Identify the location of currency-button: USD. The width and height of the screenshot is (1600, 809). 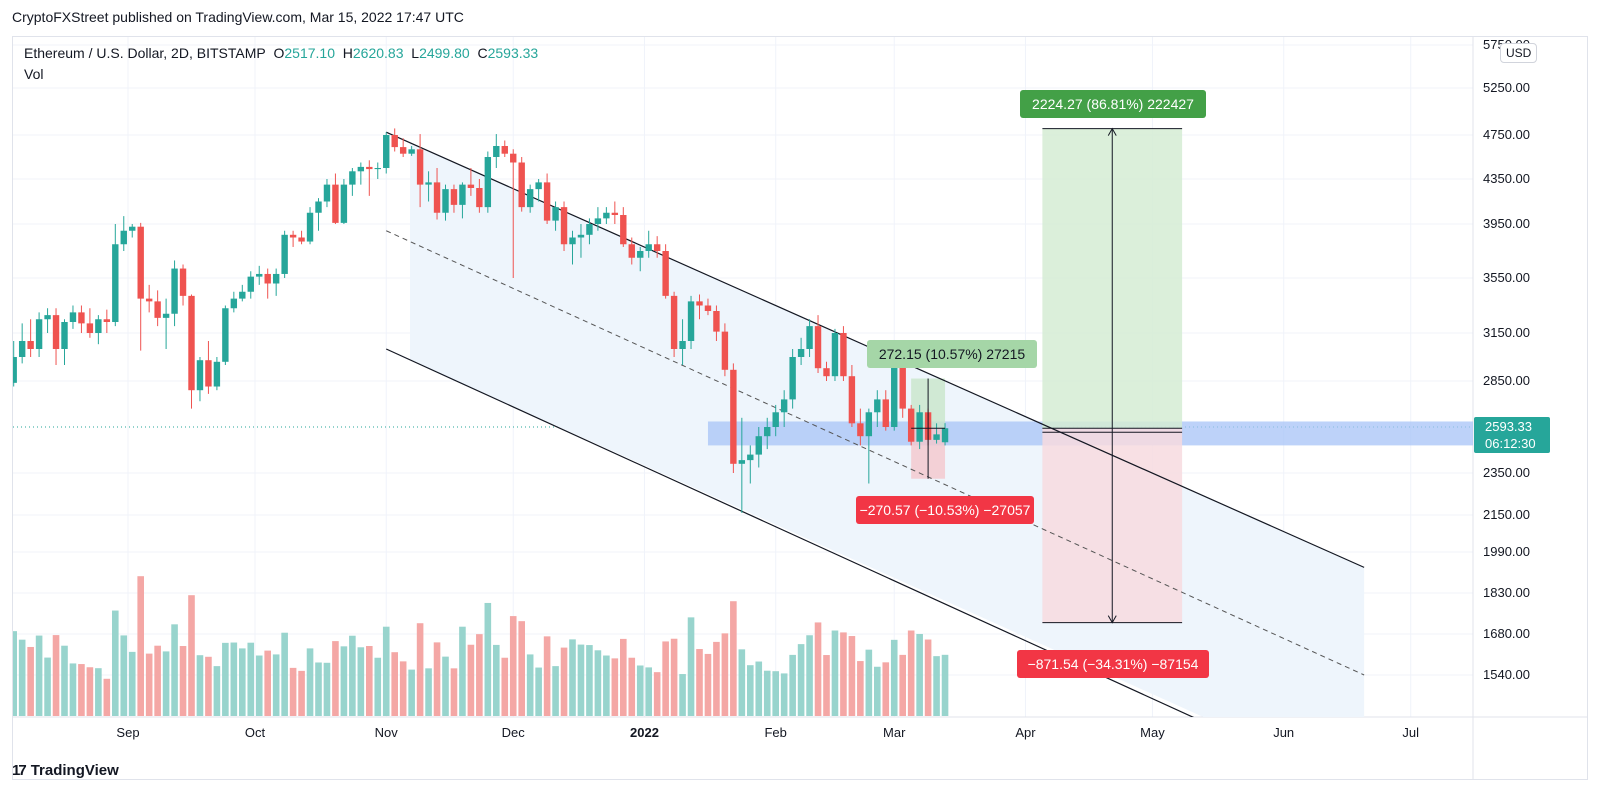
(1519, 53).